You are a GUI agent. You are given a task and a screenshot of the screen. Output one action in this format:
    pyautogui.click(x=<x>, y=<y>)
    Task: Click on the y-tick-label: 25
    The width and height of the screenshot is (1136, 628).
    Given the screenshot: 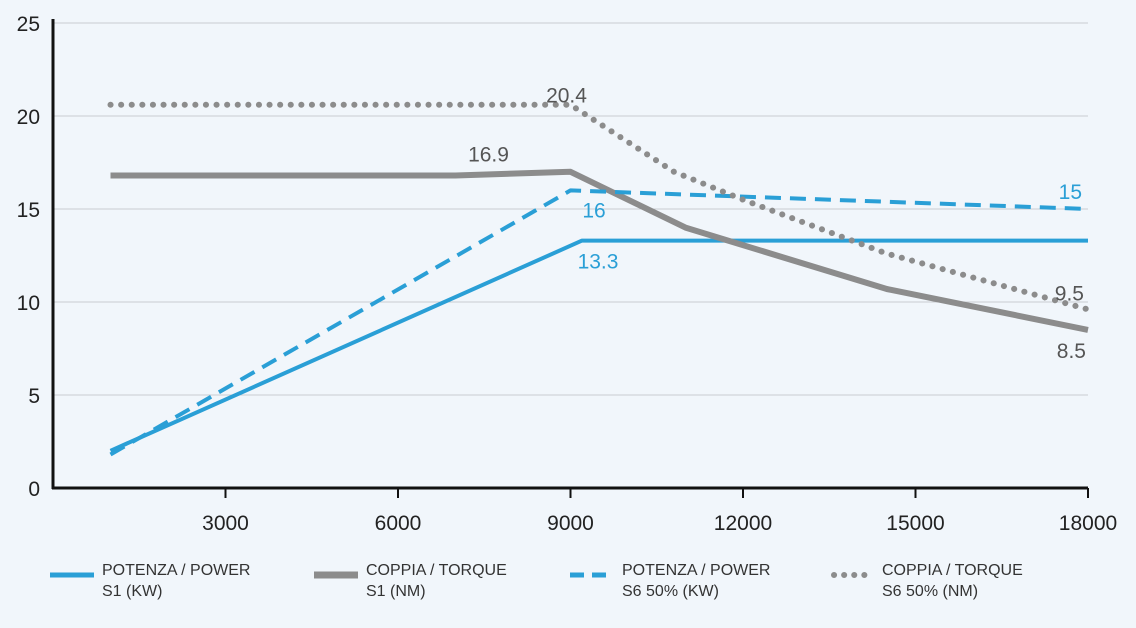 What is the action you would take?
    pyautogui.click(x=28, y=24)
    